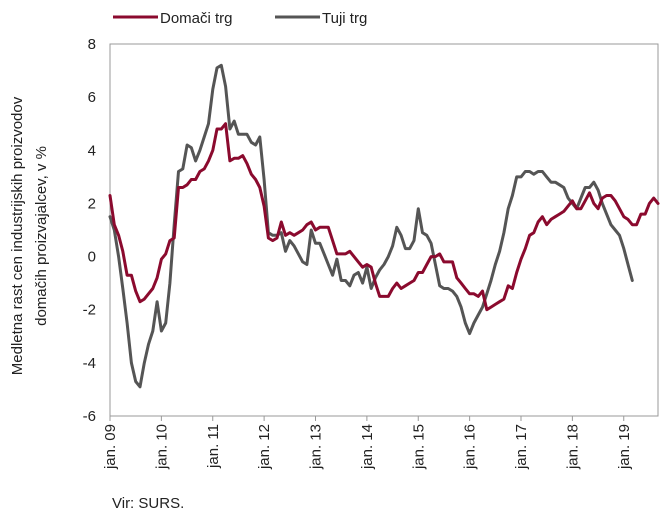 The image size is (668, 521). I want to click on x-tick-label: jan. 19, so click(624, 447).